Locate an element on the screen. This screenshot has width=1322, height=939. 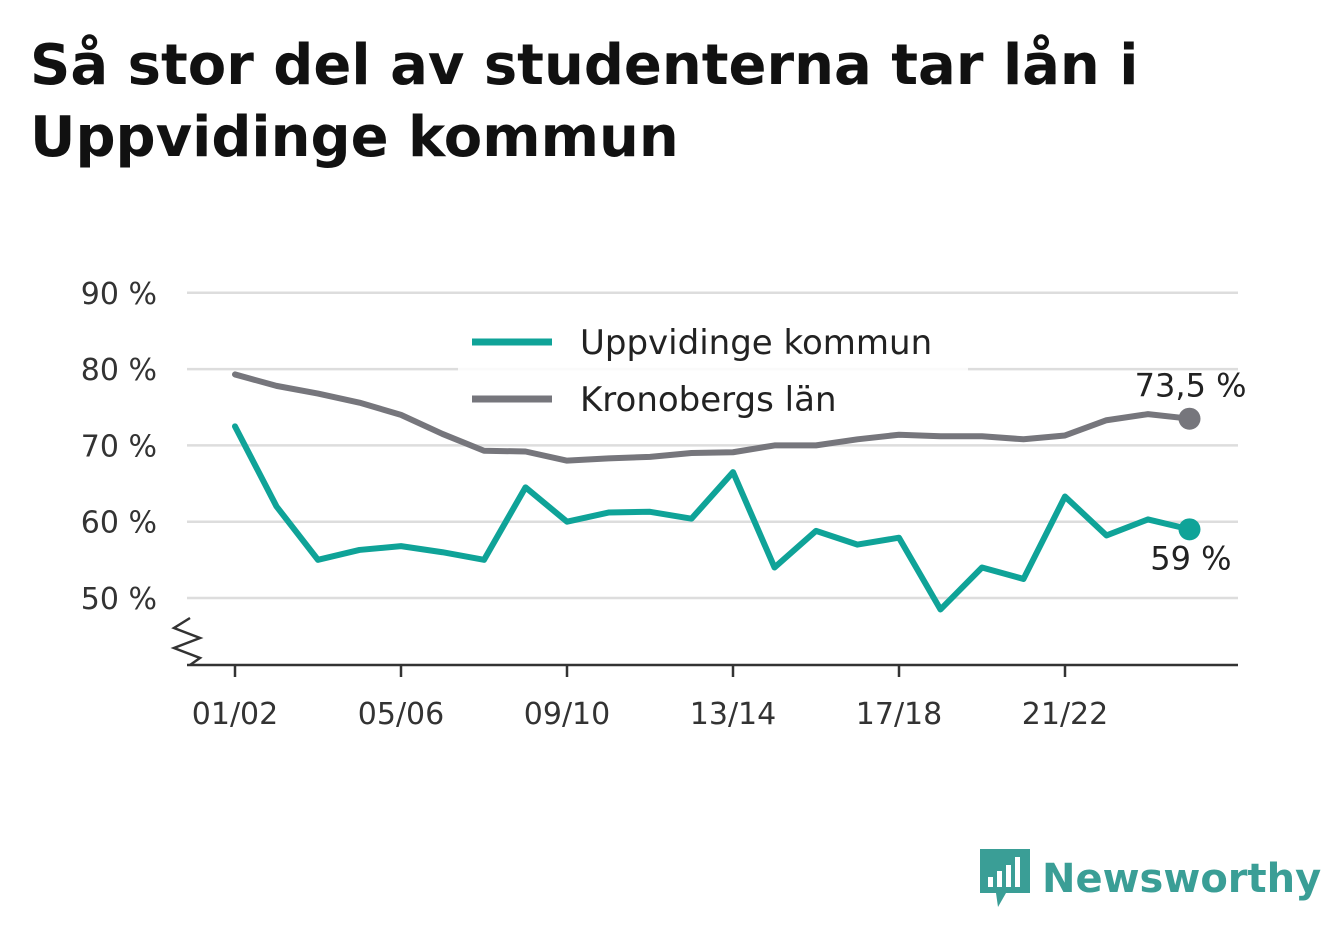
series-line-kronoberg is located at coordinates (712, 417).